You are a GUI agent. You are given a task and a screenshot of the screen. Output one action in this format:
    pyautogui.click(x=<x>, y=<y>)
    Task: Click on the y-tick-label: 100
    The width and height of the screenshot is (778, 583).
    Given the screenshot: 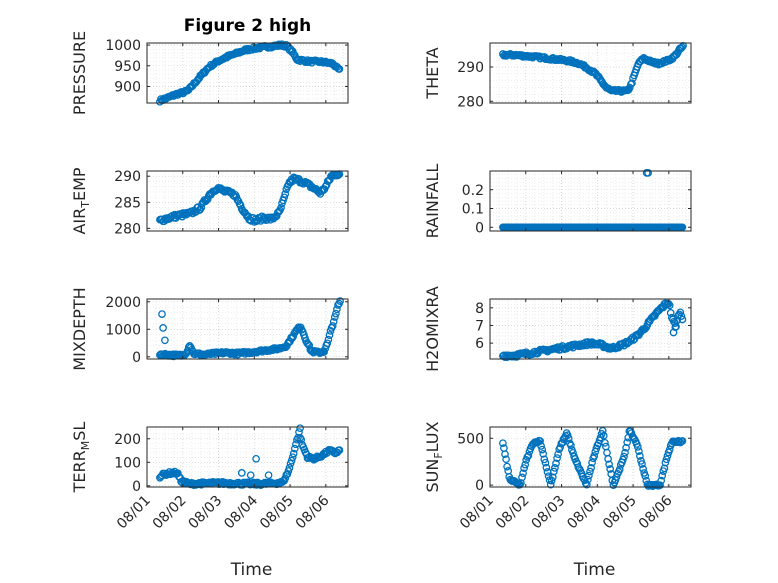 What is the action you would take?
    pyautogui.click(x=127, y=463)
    